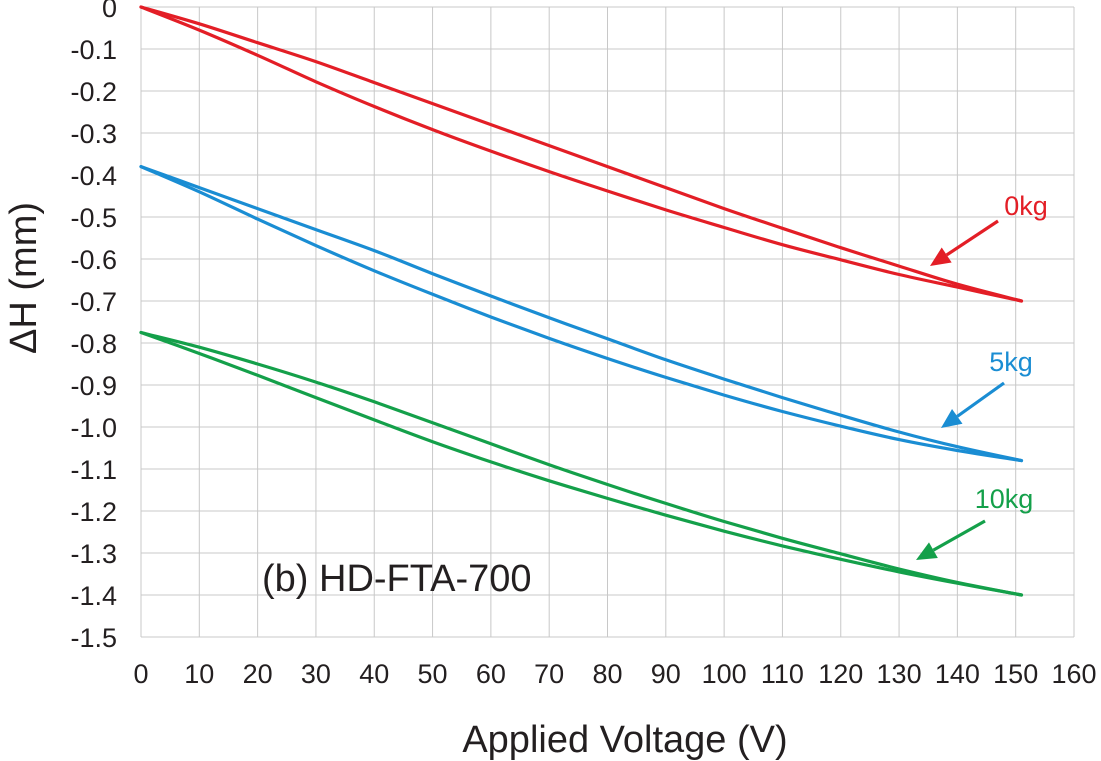 This screenshot has width=1101, height=761. What do you see at coordinates (1011, 362) in the screenshot?
I see `series-label-5kg: 5kg` at bounding box center [1011, 362].